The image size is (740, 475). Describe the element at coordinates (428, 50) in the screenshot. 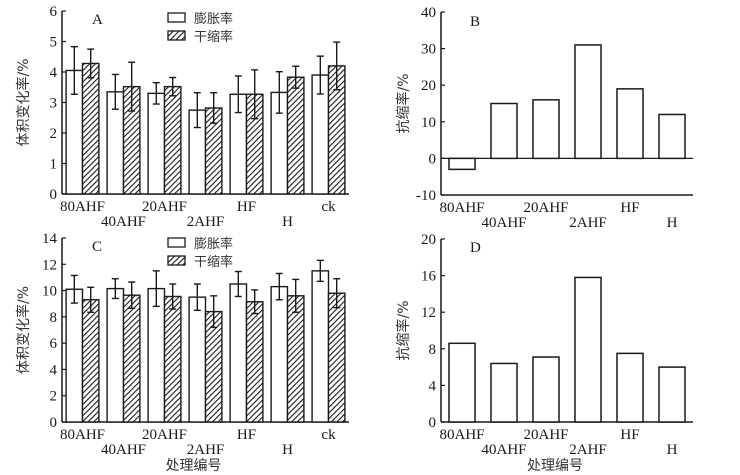

I see `y-tick-label: 30` at that location.